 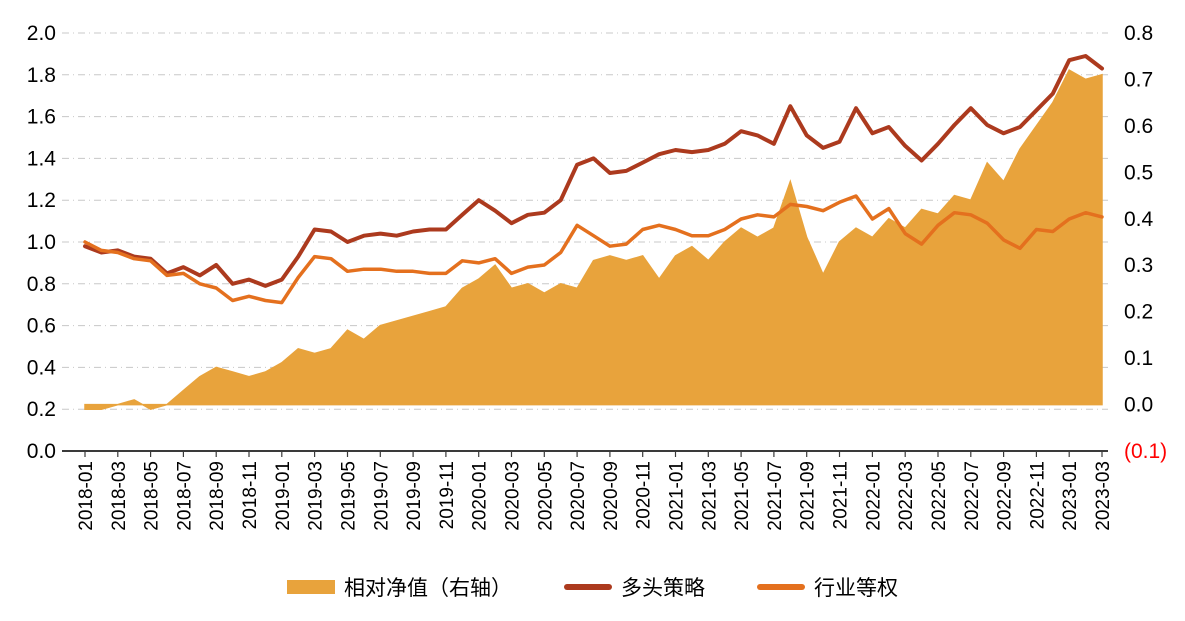 I want to click on x-tick-label: 2021-01, so click(x=677, y=496).